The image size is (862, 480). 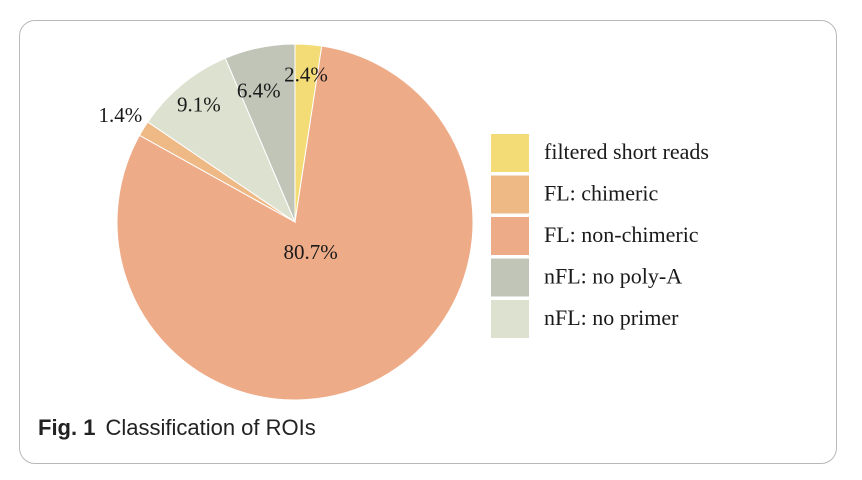 What do you see at coordinates (199, 105) in the screenshot?
I see `slice-label: 9.1%` at bounding box center [199, 105].